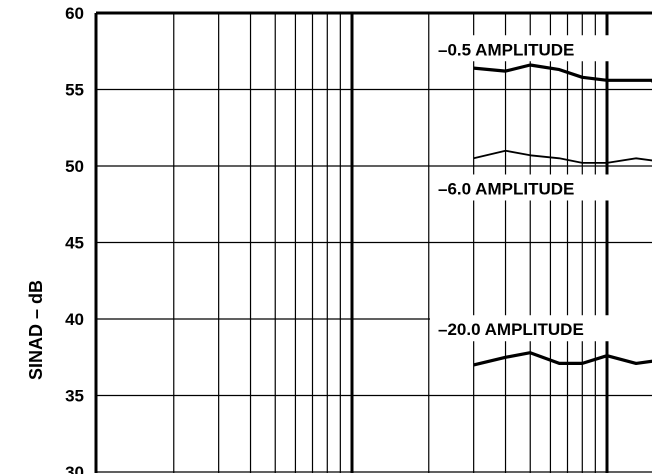  Describe the element at coordinates (74, 396) in the screenshot. I see `y-tick-label: 35` at that location.